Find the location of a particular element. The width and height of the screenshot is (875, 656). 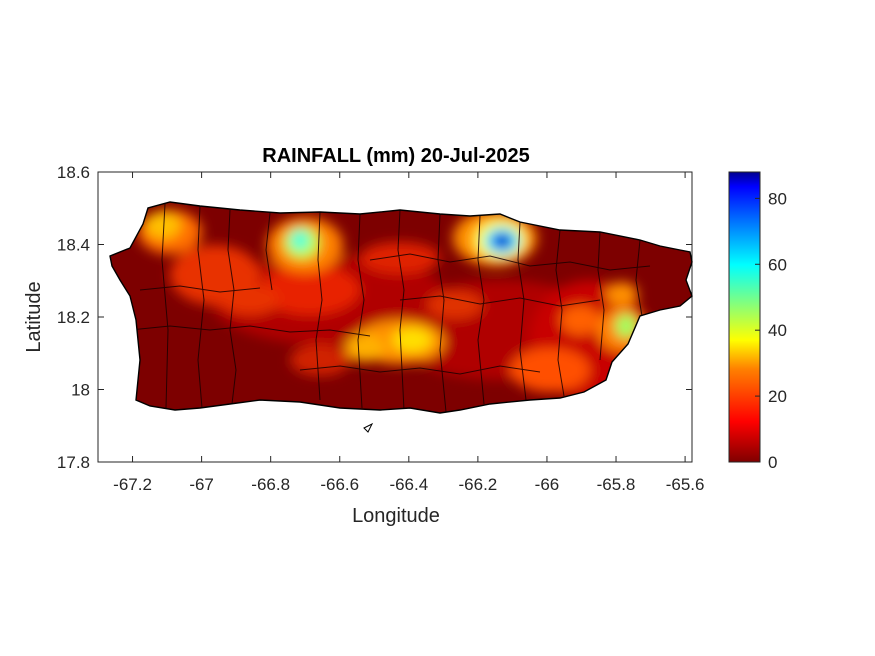

y-tick-label: 18 is located at coordinates (80, 390).